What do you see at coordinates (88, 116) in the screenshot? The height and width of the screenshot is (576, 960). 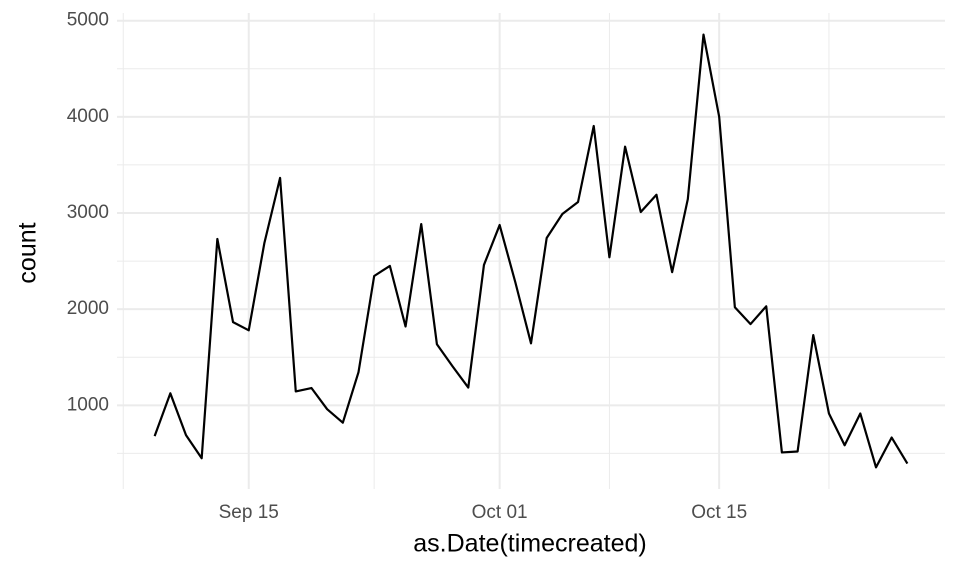 I see `y-tick-label: 4000` at bounding box center [88, 116].